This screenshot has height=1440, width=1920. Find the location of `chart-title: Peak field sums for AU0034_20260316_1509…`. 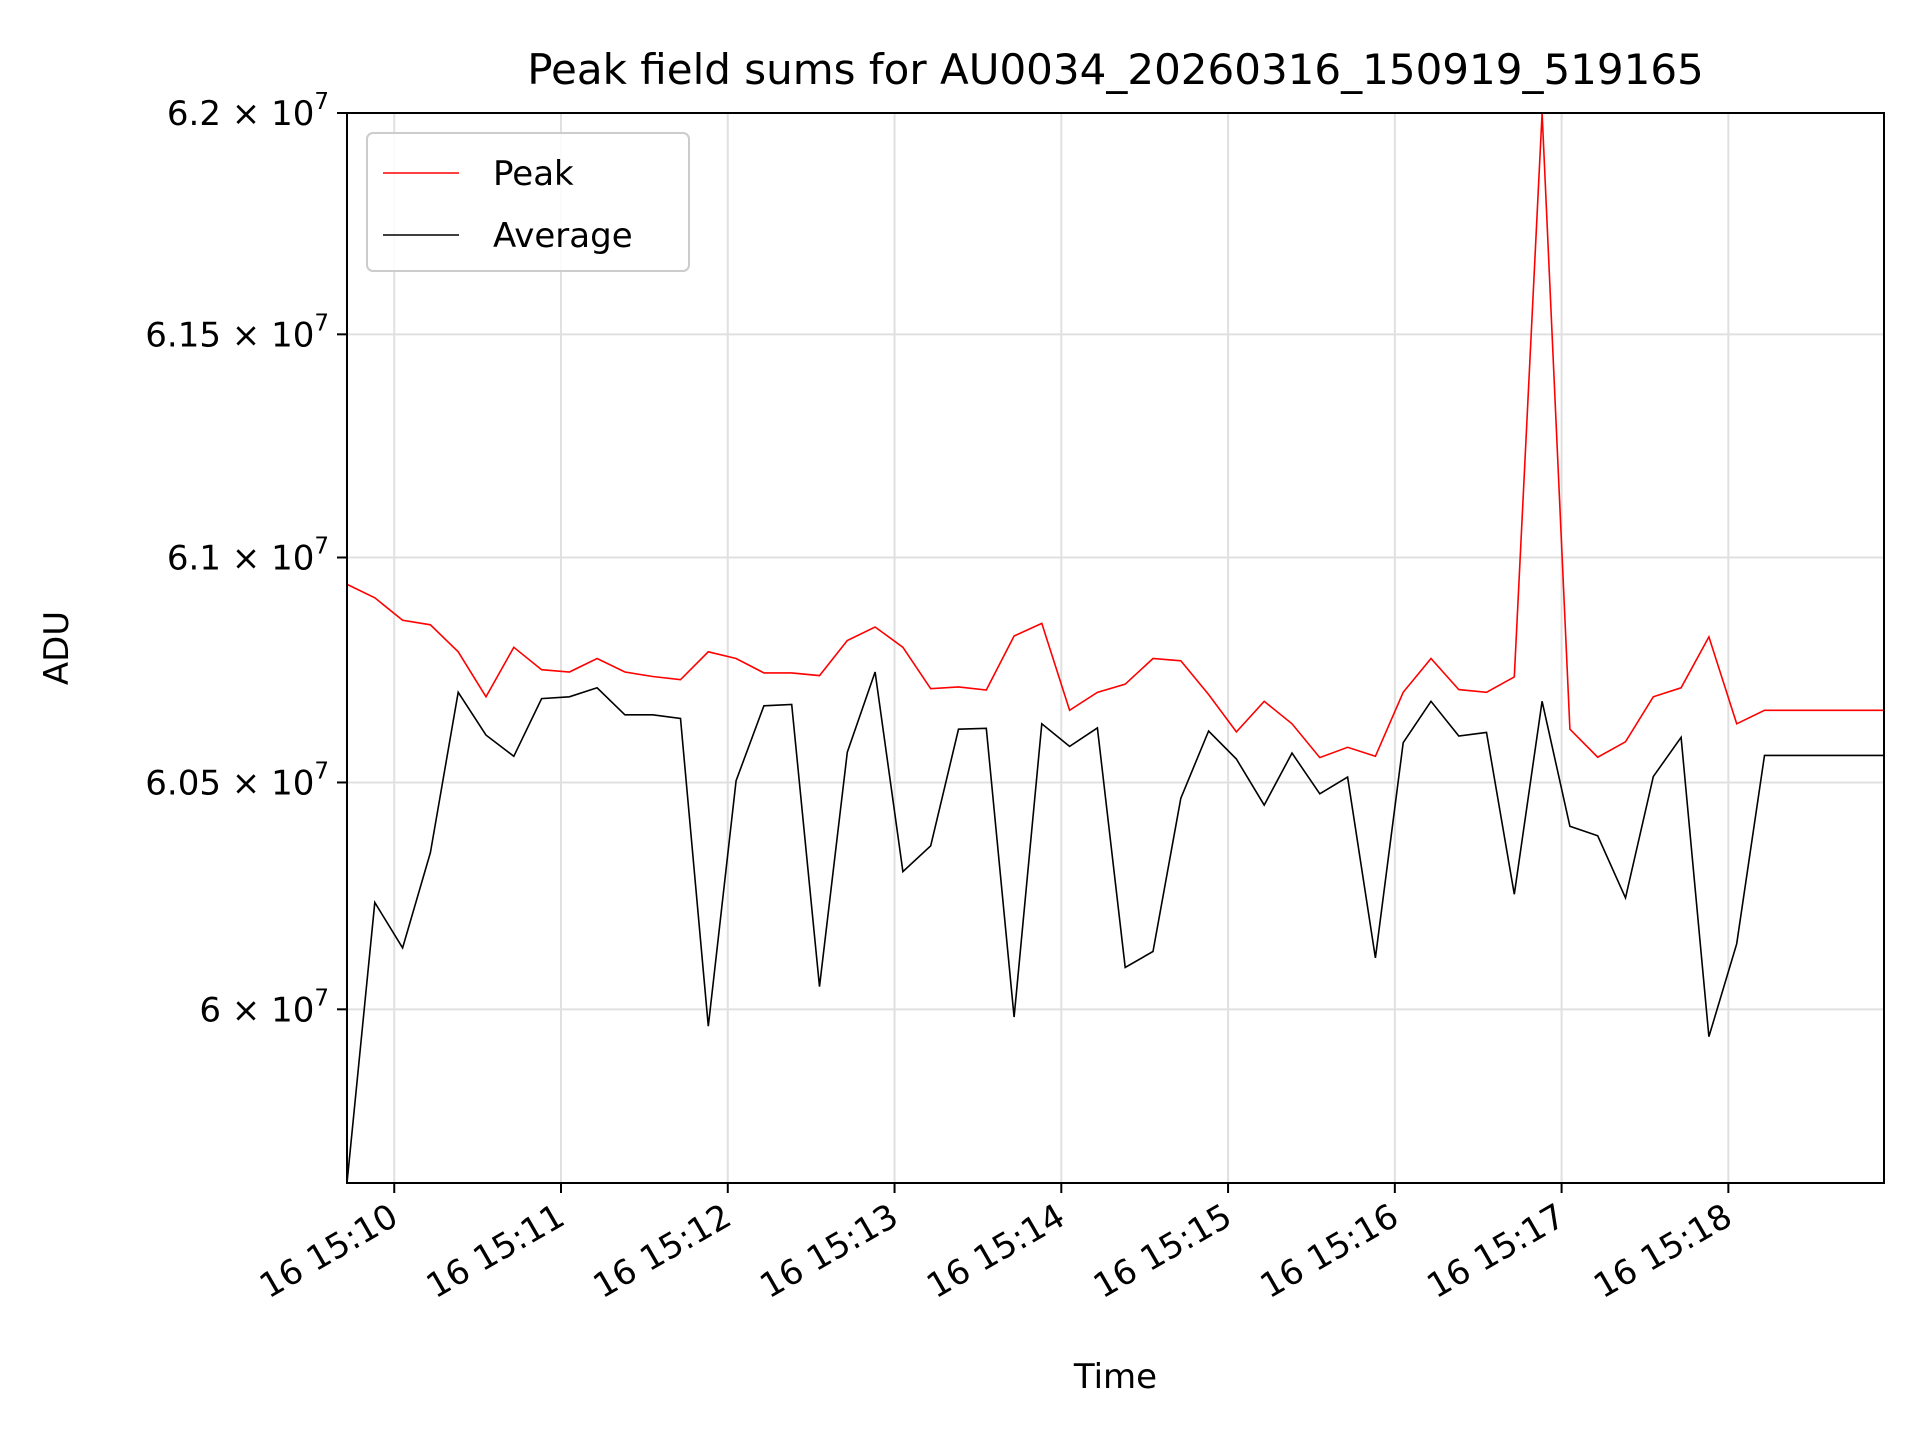

chart-title: Peak field sums for AU0034_20260316_1509… is located at coordinates (1115, 69).